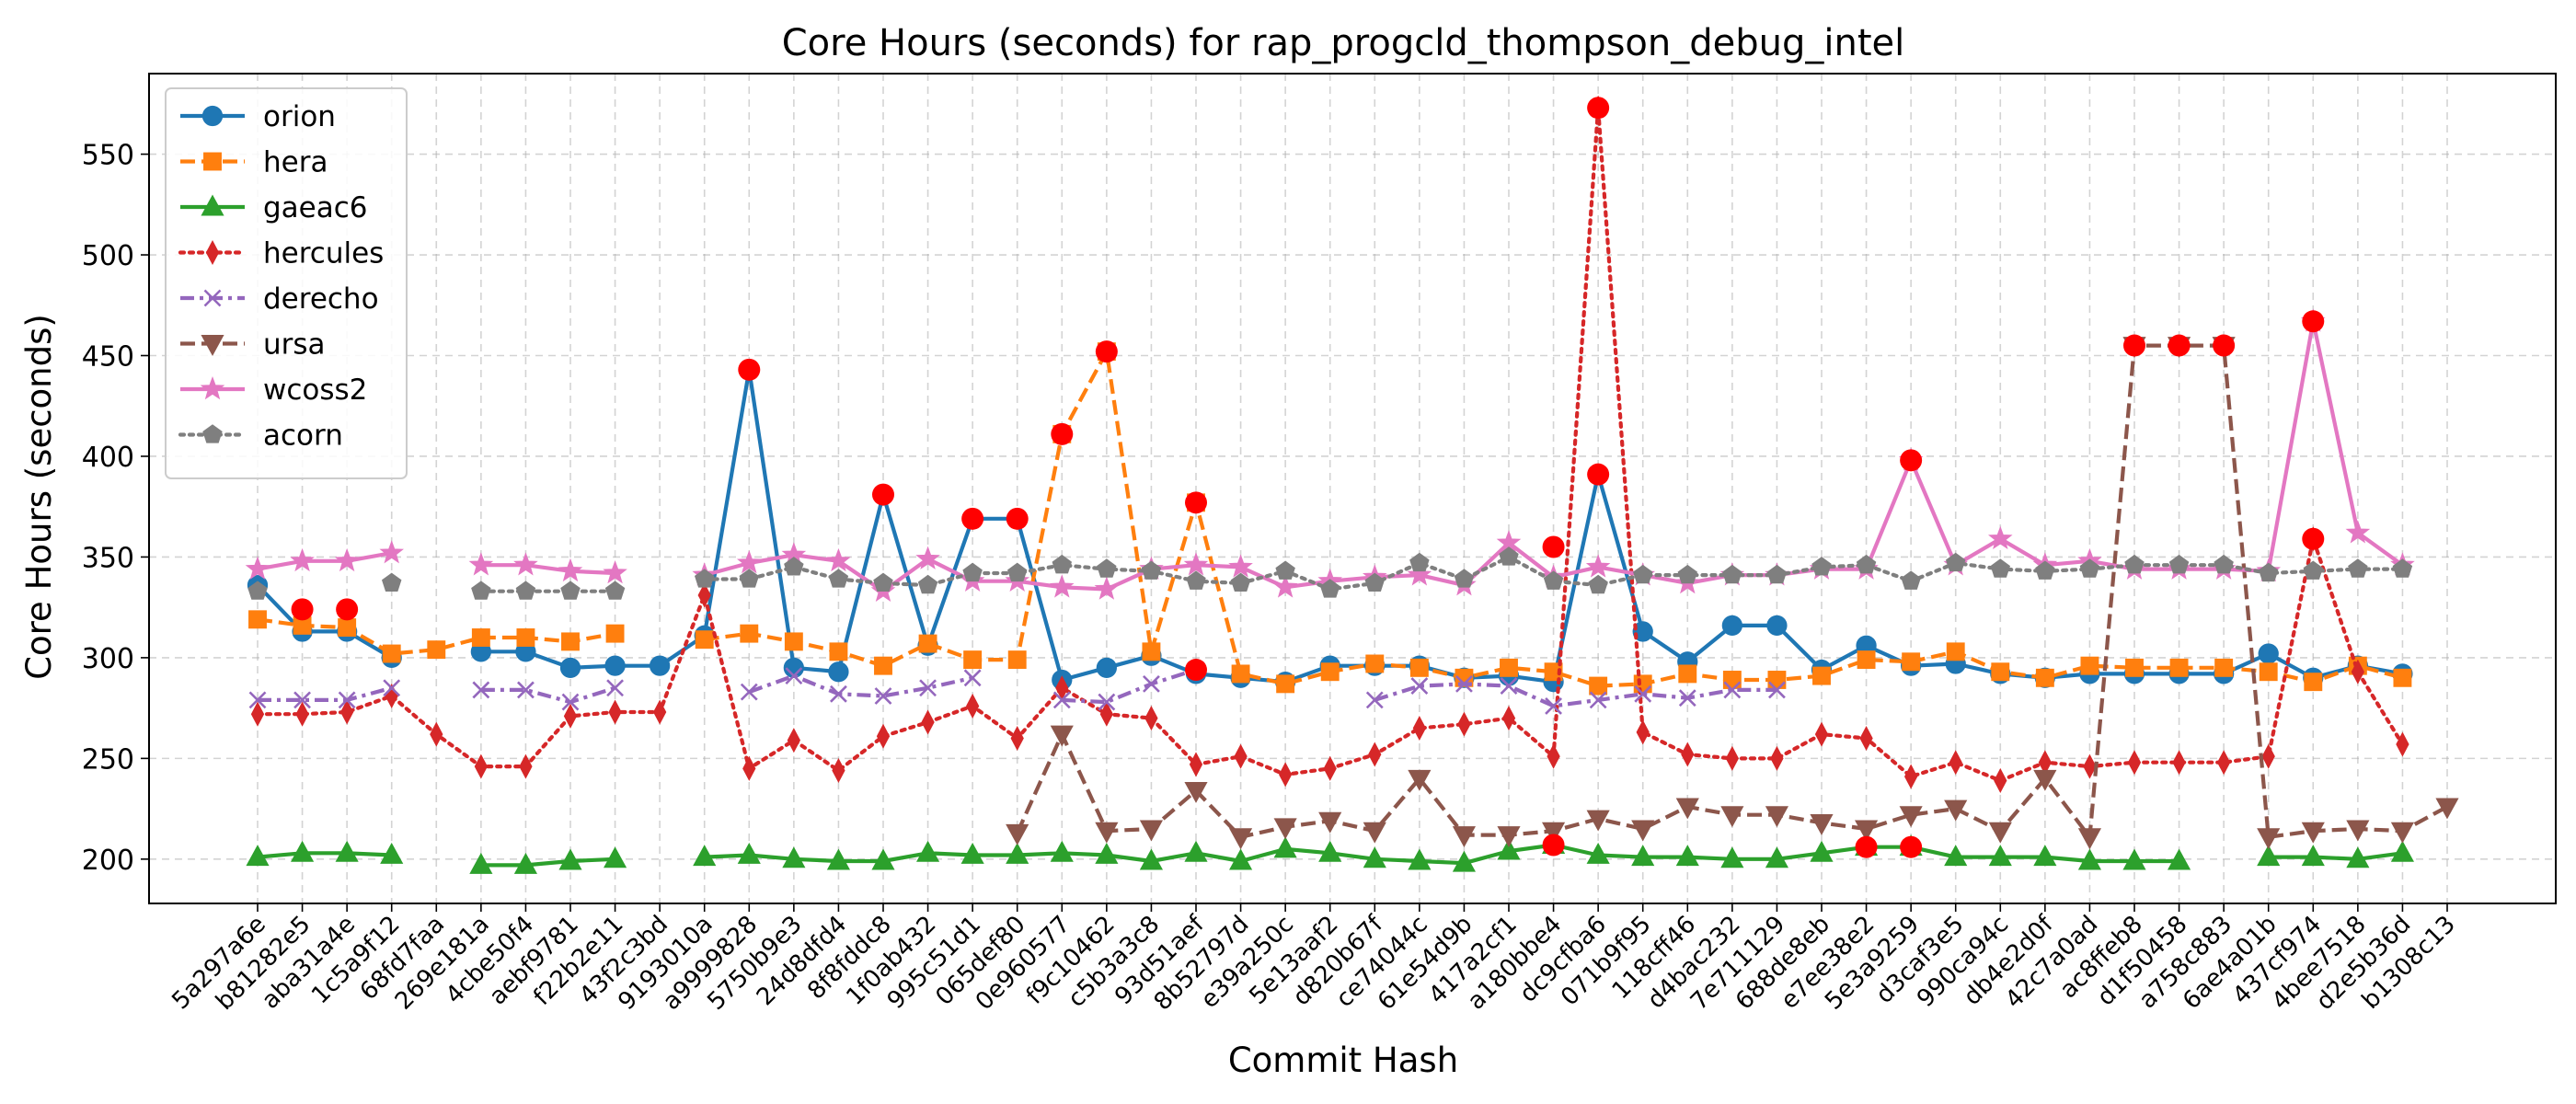 Image resolution: width=2576 pixels, height=1104 pixels. What do you see at coordinates (108, 357) in the screenshot?
I see `y-tick-label: 450` at bounding box center [108, 357].